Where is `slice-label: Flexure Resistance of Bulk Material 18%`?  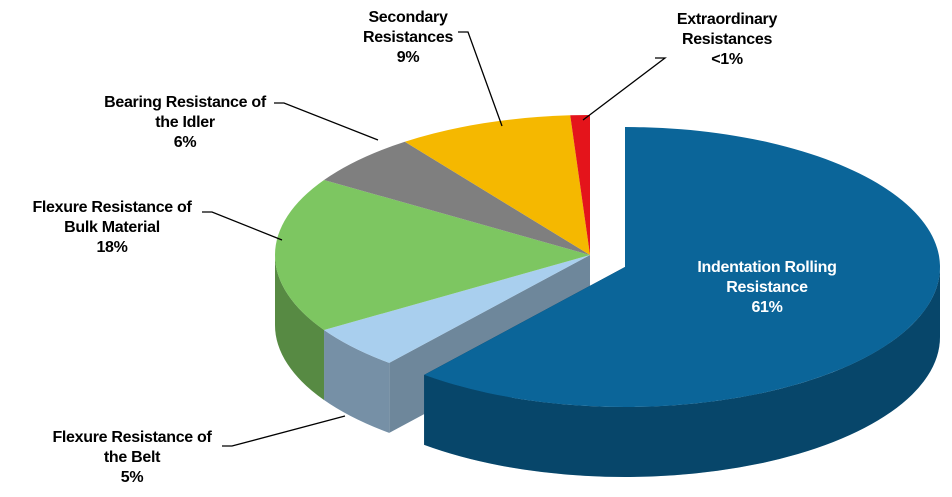 slice-label: Flexure Resistance of Bulk Material 18% is located at coordinates (112, 228).